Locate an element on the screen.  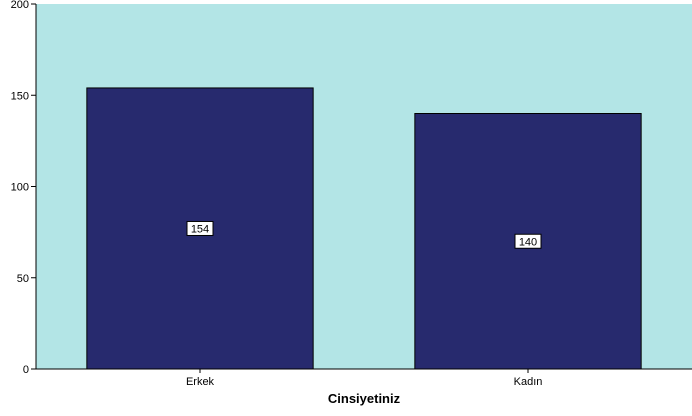
y-ticks: 0 50 100 150 200 is located at coordinates (23, 188).